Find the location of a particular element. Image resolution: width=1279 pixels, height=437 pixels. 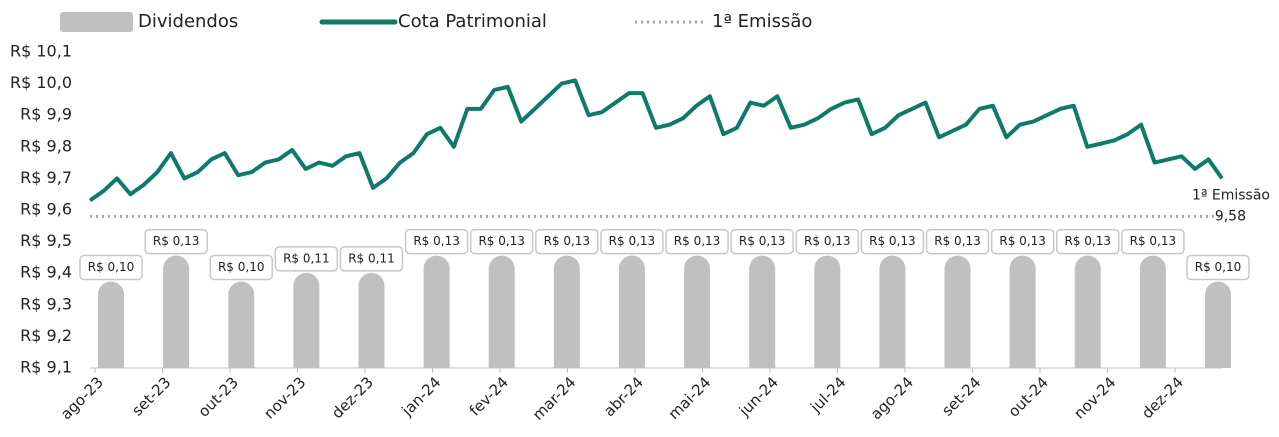

x-tick-label: set-23 is located at coordinates (151, 396).